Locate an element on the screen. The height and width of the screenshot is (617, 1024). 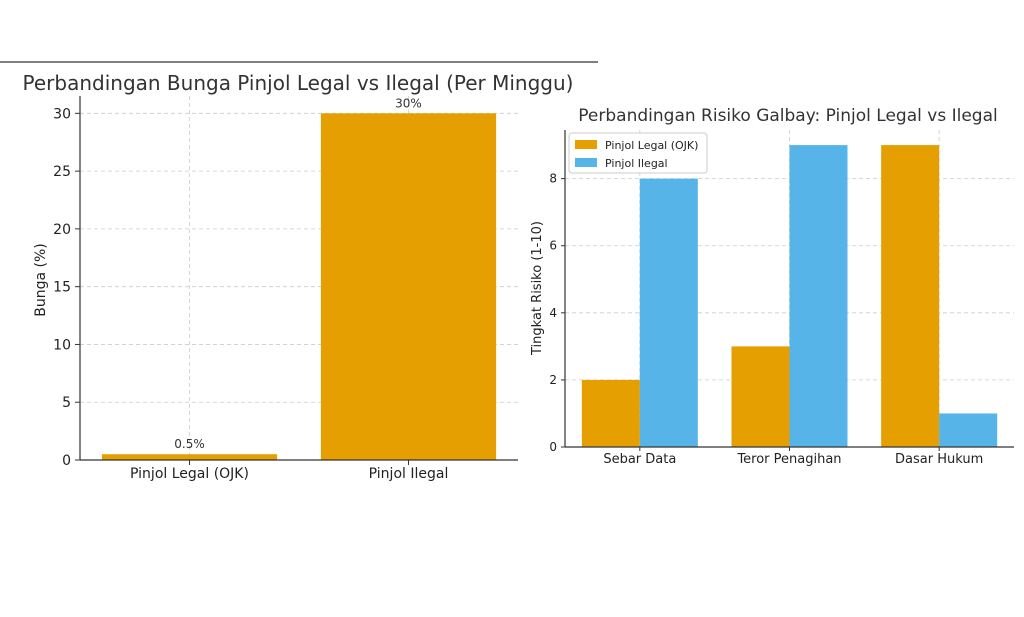
chart1-data-labels: 0.5% 30% is located at coordinates (298, 273).